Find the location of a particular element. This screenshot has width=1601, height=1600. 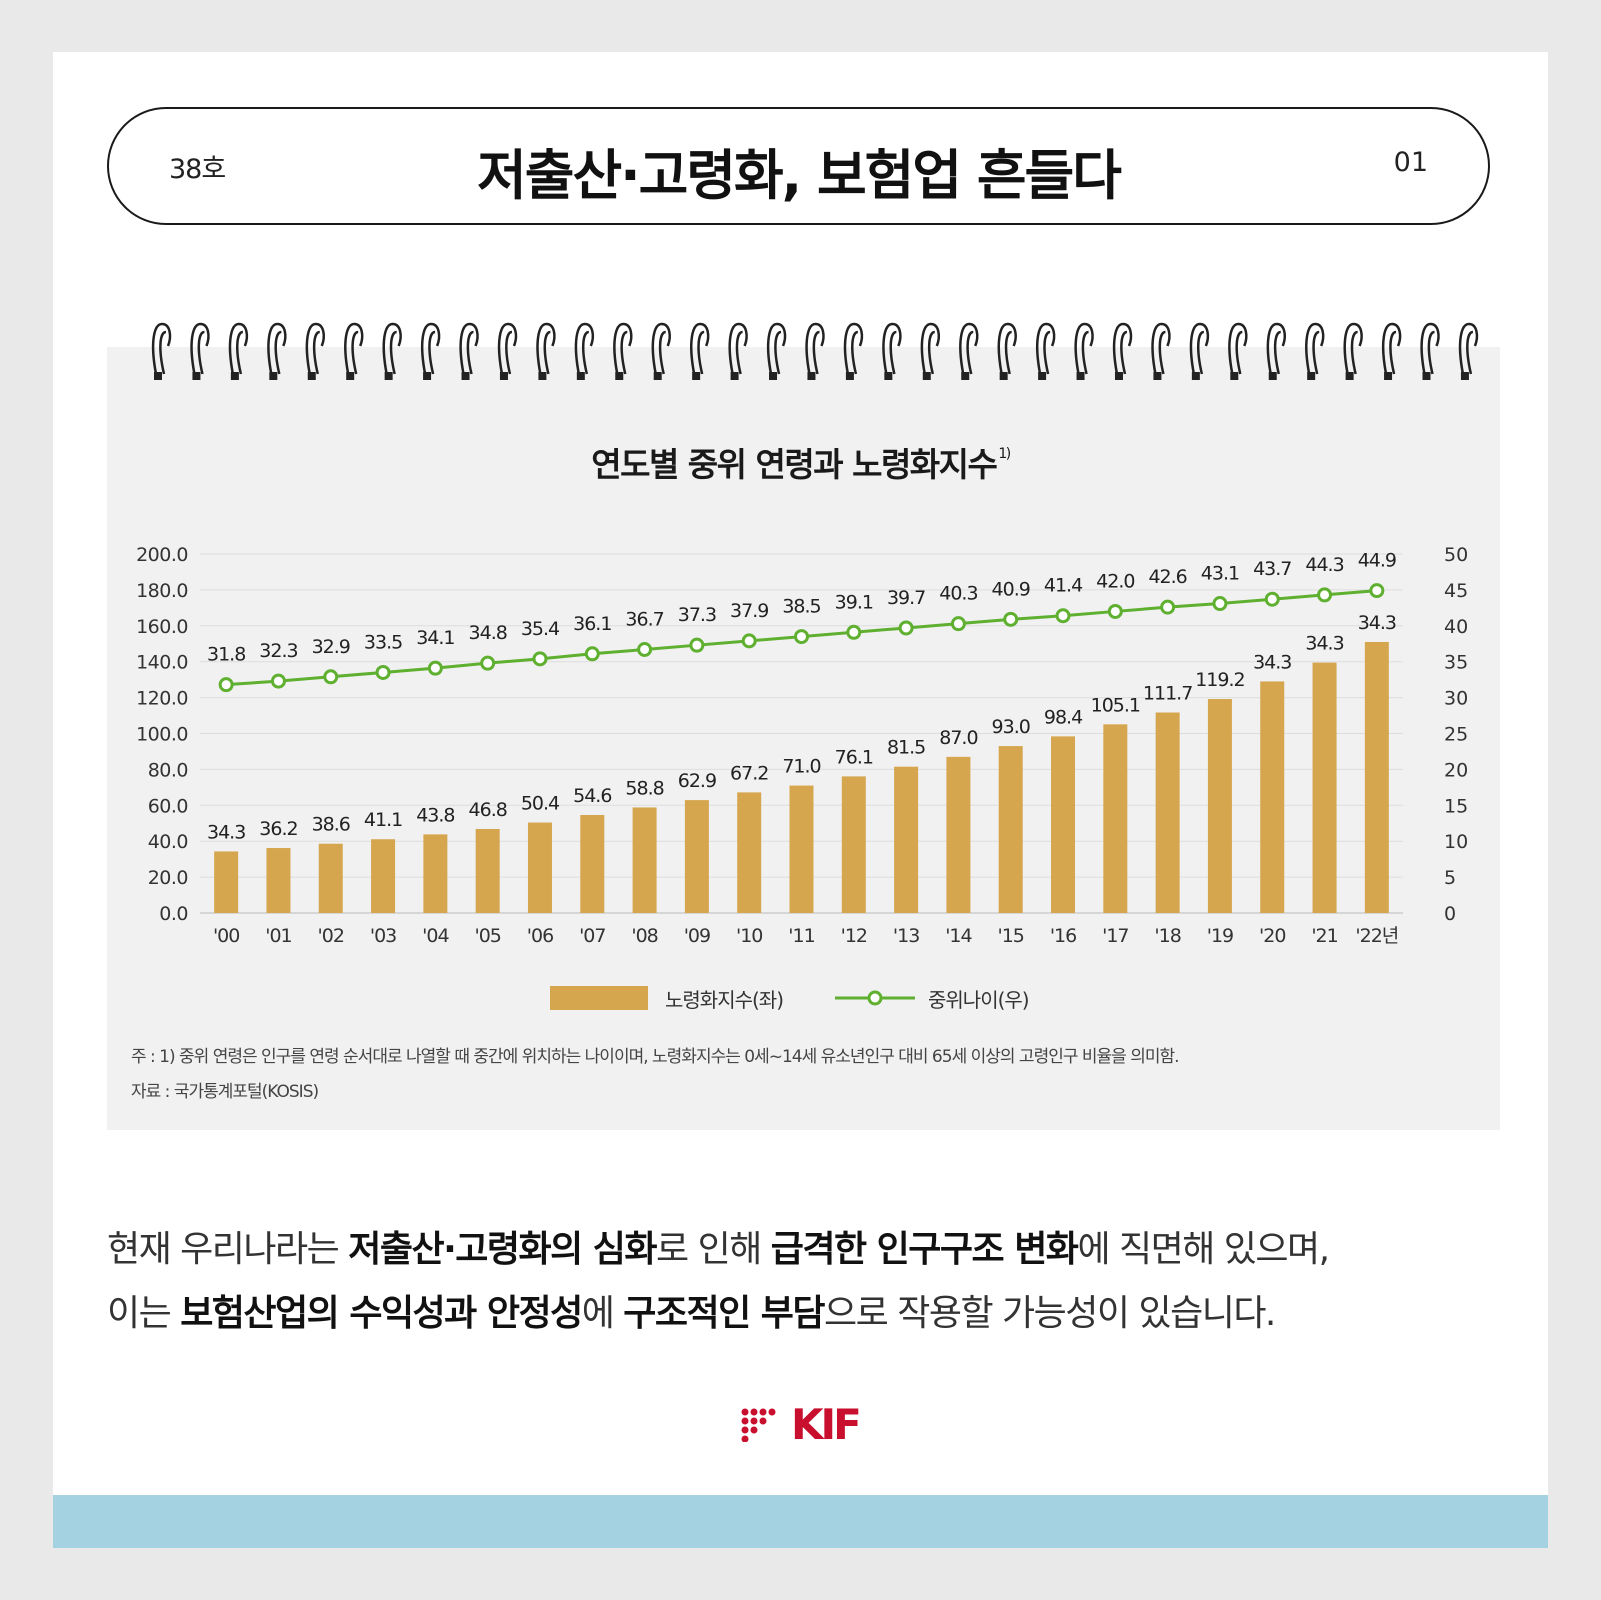

bar-value-label: 93.0 is located at coordinates (1011, 727).